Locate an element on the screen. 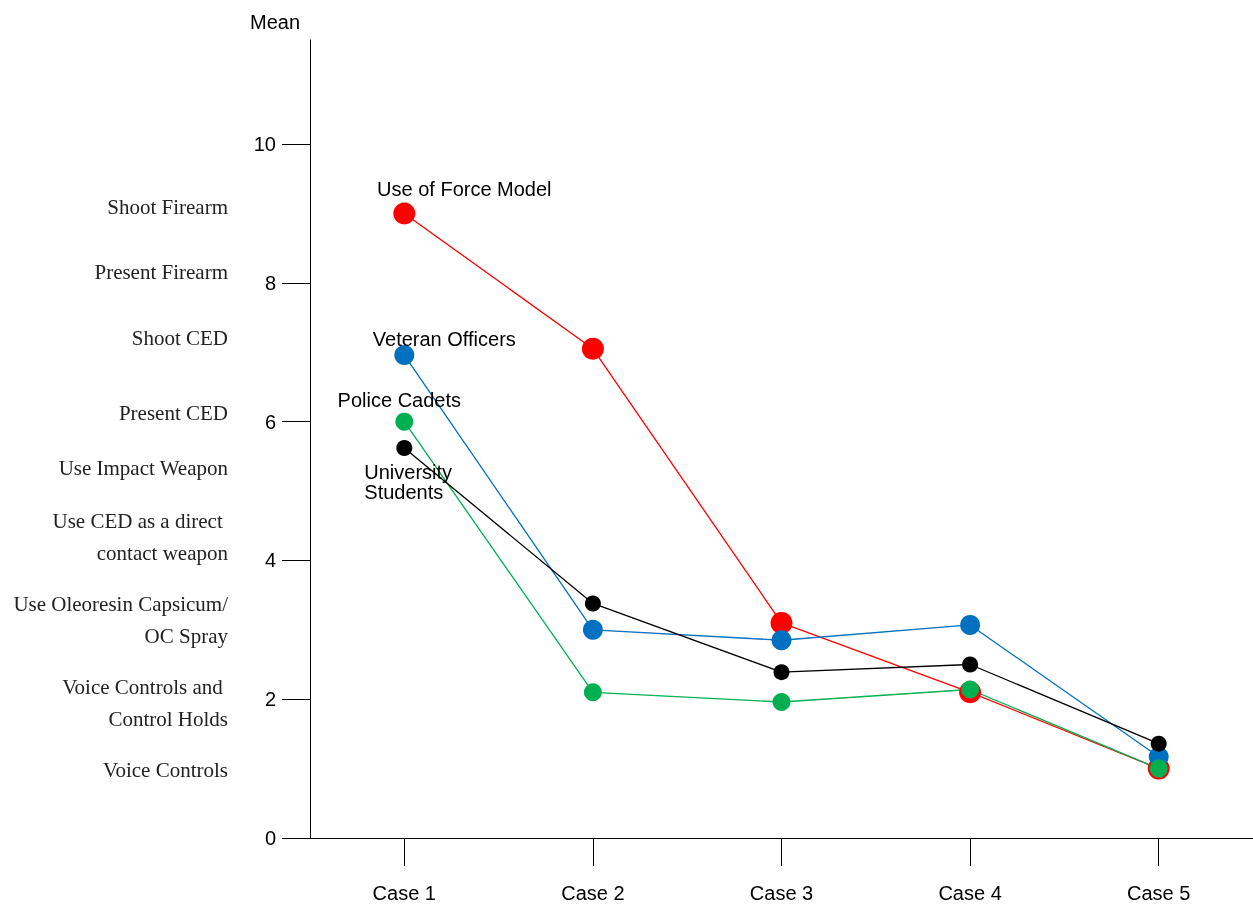  text: Use Oleoresin Capsicum/OC Spray is located at coordinates (121, 620).